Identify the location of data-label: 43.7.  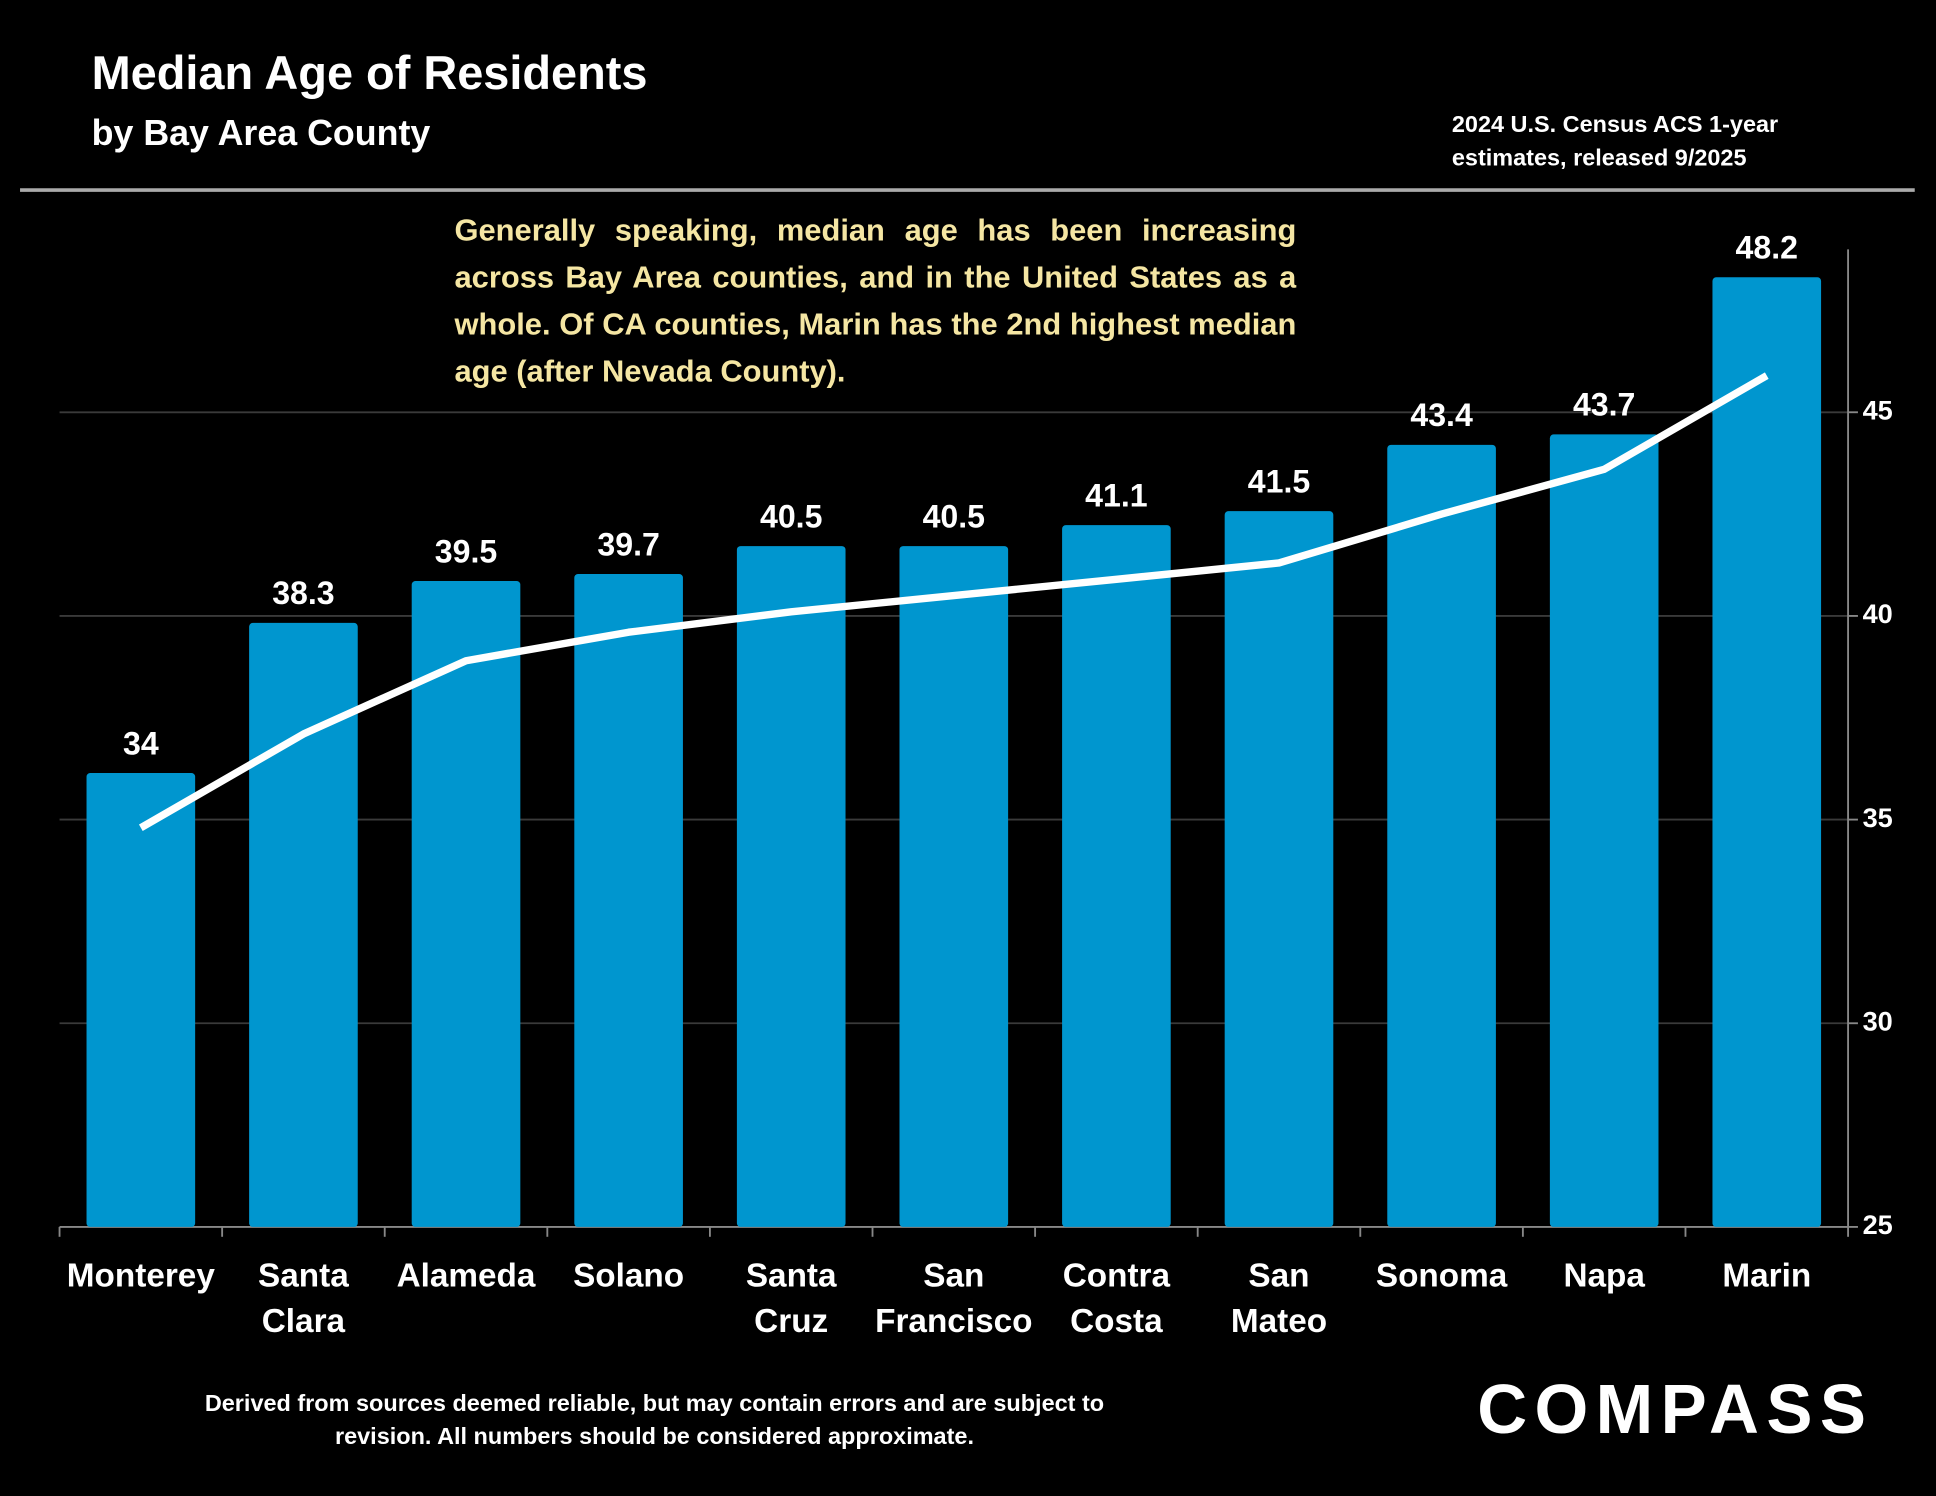
(1604, 405).